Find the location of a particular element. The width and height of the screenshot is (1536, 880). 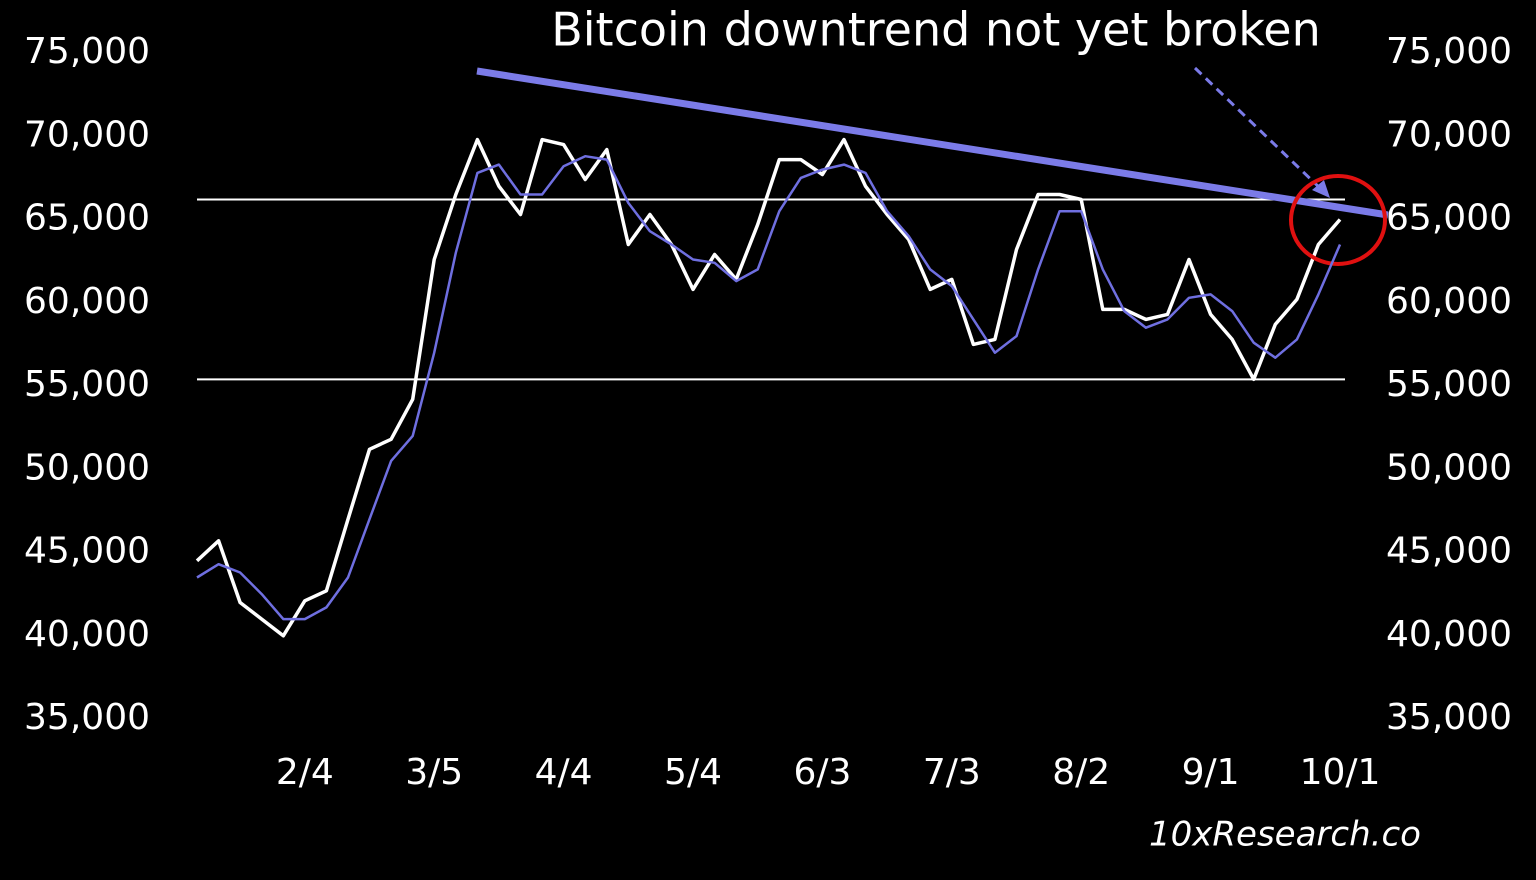

y-tick-label: 35,000 is located at coordinates (87, 717).